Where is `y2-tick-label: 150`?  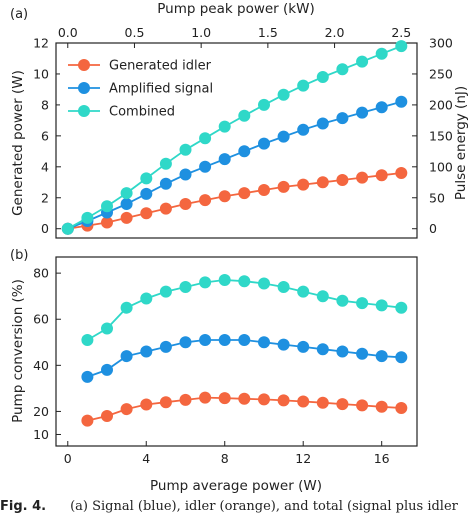 y2-tick-label: 150 is located at coordinates (441, 135).